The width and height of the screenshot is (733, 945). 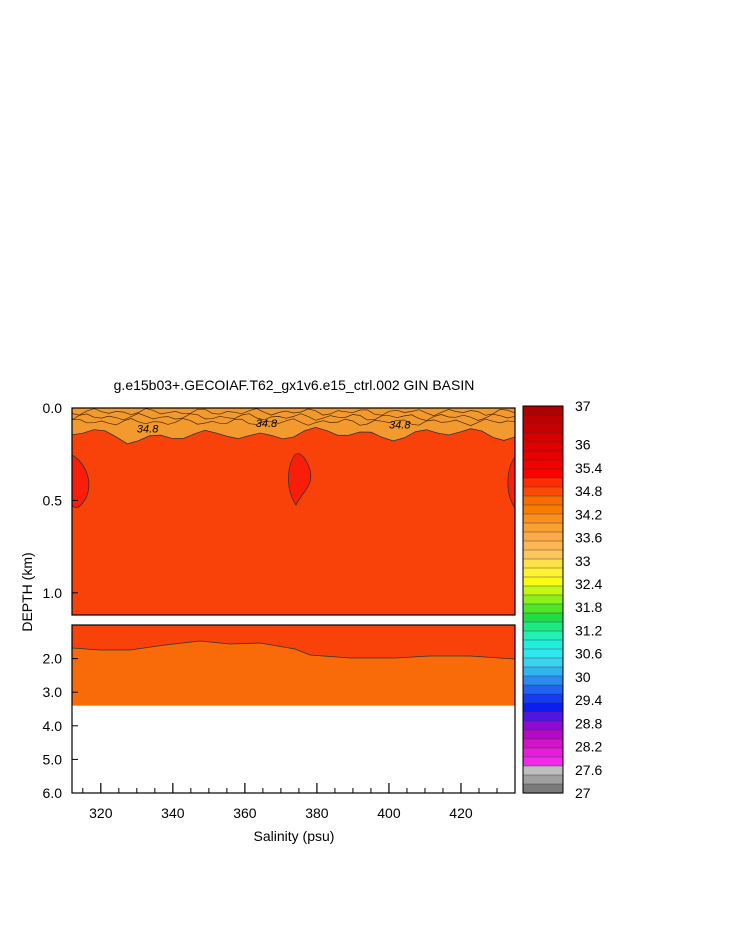 I want to click on y-tick-label: 0.5, so click(x=53, y=500).